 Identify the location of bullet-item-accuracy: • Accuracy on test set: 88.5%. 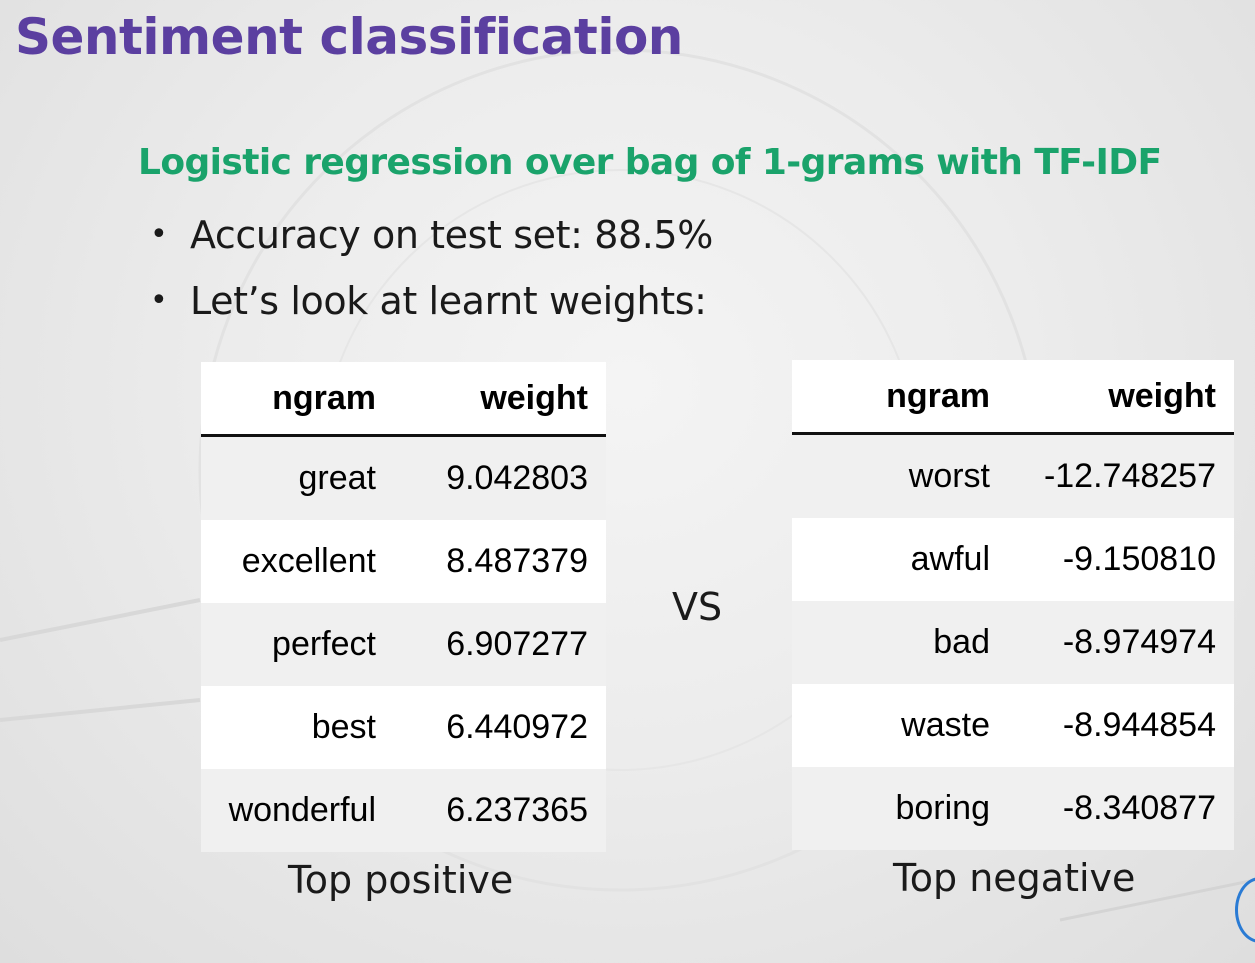
(431, 241).